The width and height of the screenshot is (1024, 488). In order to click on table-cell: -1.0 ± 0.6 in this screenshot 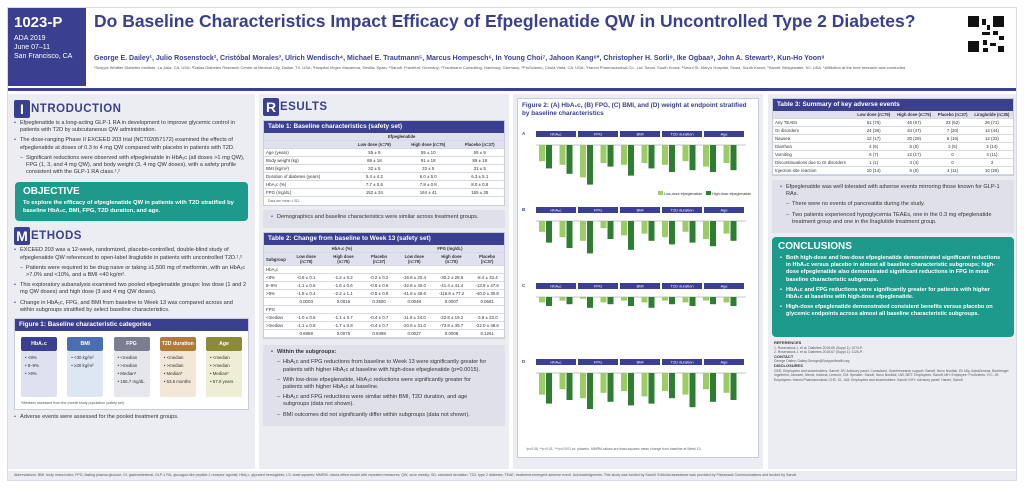, I will do `click(306, 318)`.